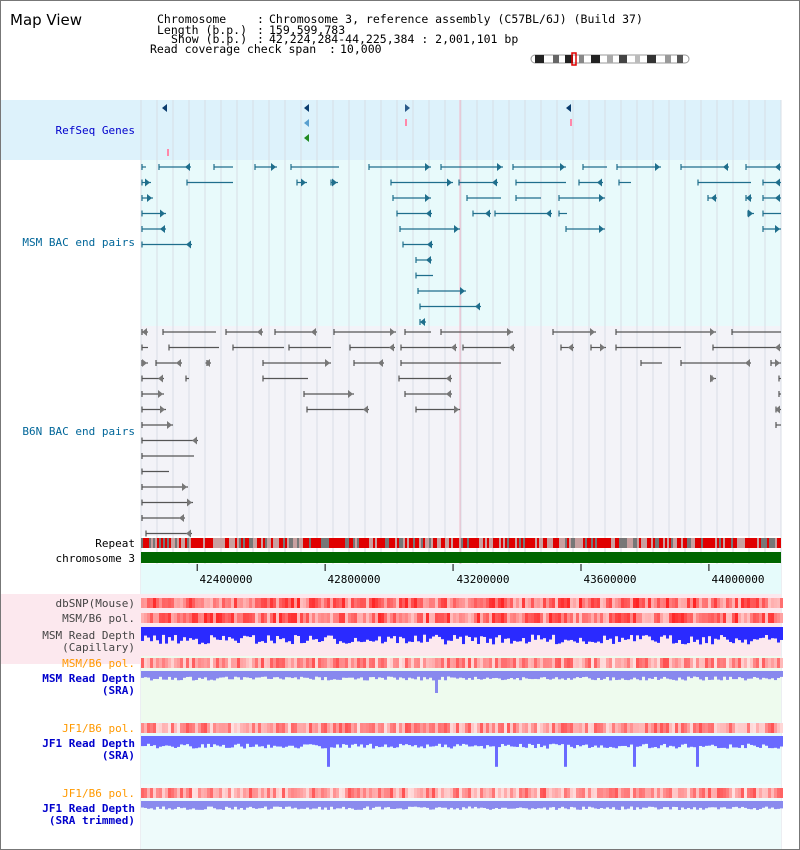  I want to click on msm-read-depth-sra-label: MSM Read Depth, so click(88, 678).